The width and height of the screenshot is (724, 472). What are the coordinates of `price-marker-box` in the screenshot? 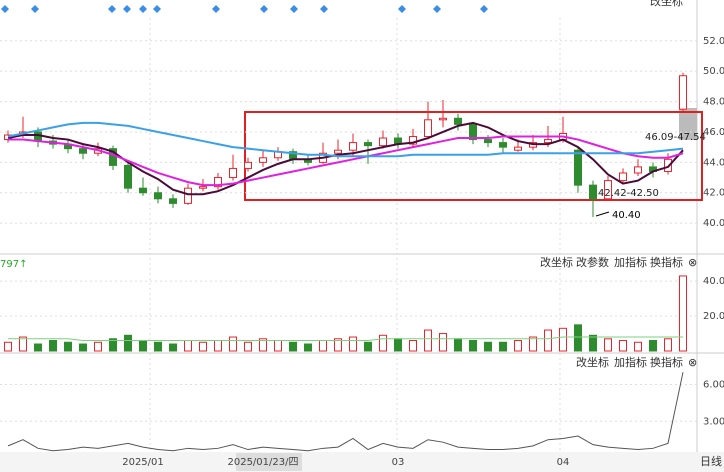 It's located at (688, 124).